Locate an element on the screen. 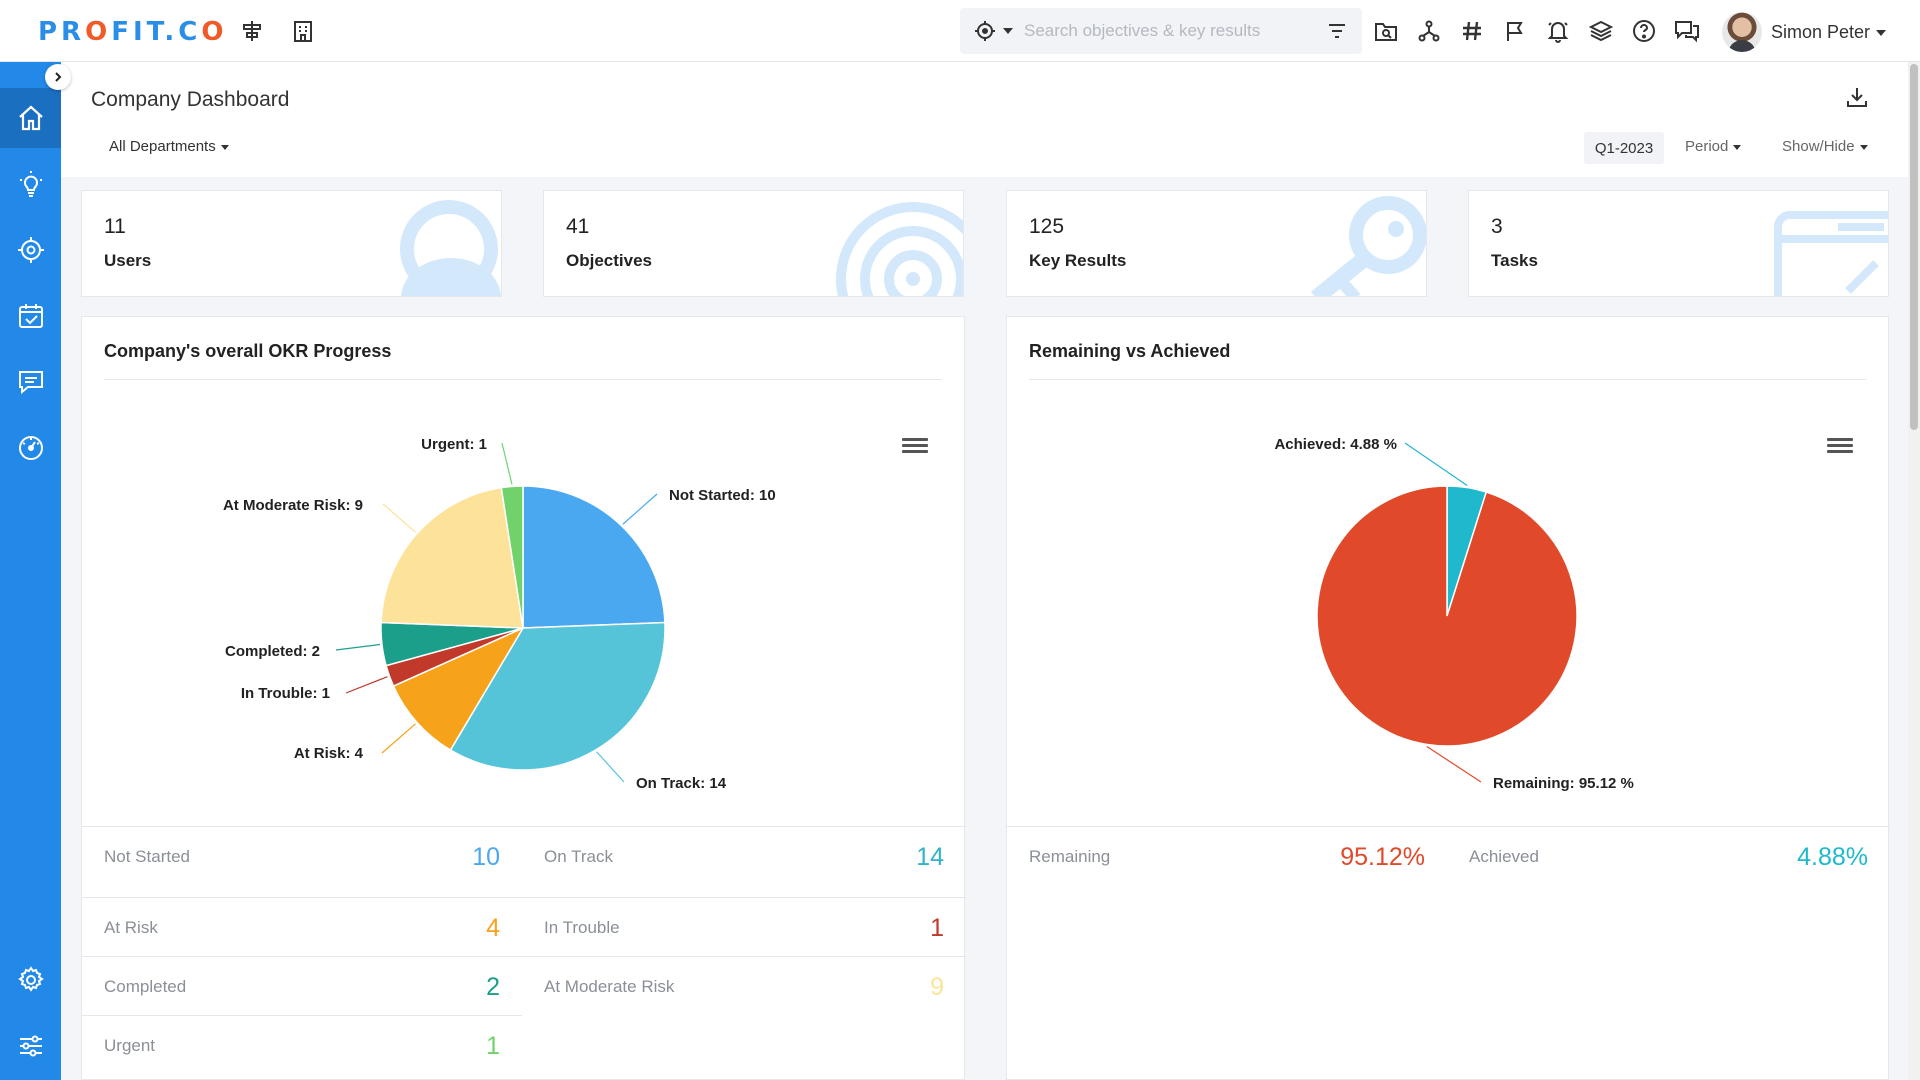 The width and height of the screenshot is (1920, 1080). legend-label: Urgent is located at coordinates (130, 1045).